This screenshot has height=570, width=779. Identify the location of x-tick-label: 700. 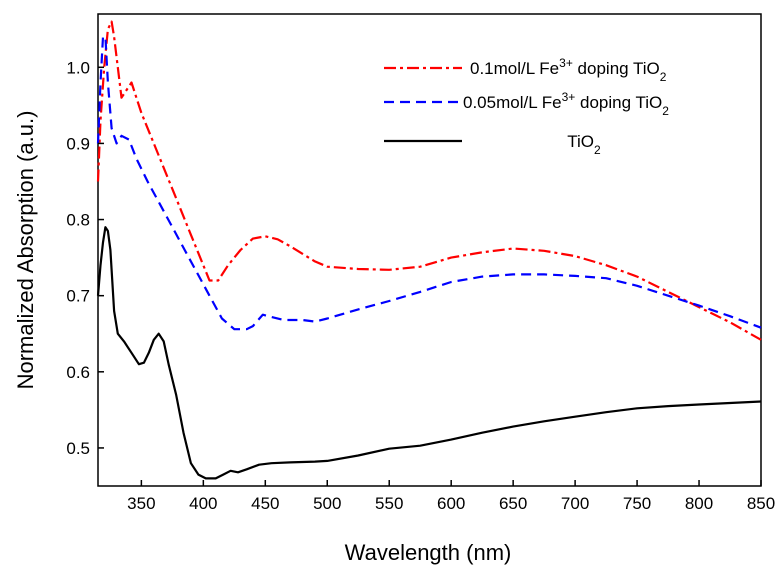
(575, 503).